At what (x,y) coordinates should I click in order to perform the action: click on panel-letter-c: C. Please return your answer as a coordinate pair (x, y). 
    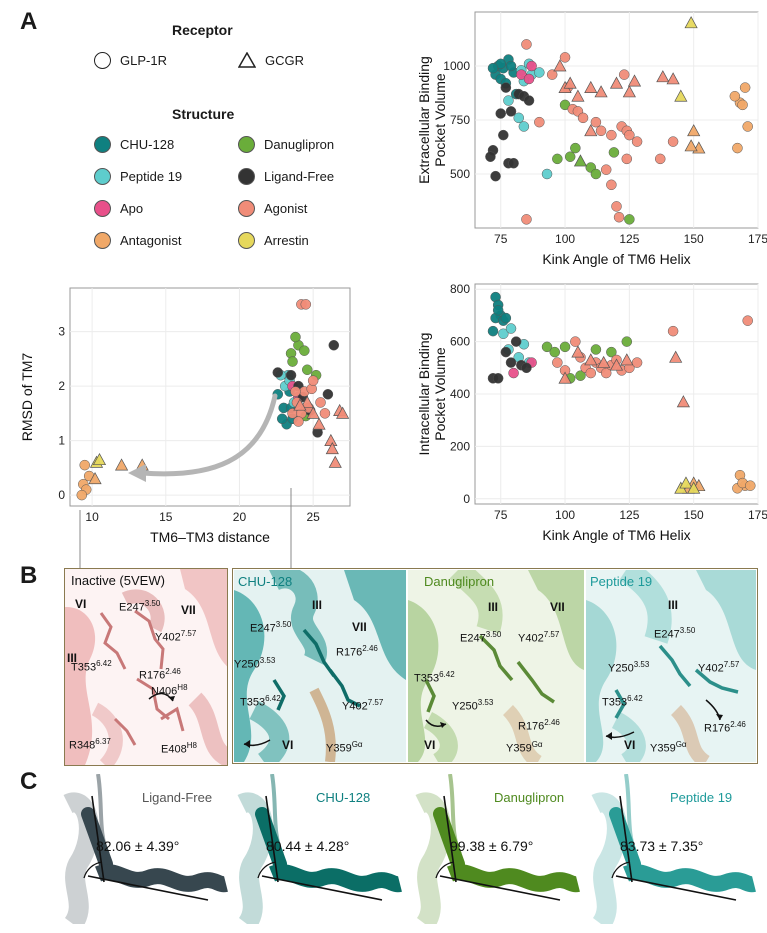
    Looking at the image, I should click on (29, 781).